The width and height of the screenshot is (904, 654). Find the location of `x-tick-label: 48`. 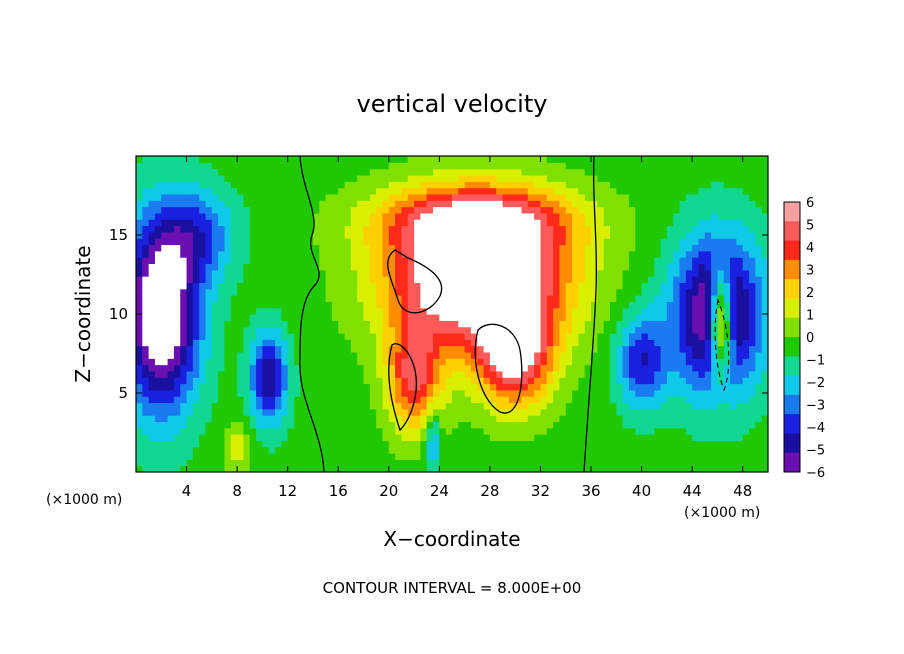

x-tick-label: 48 is located at coordinates (742, 491).